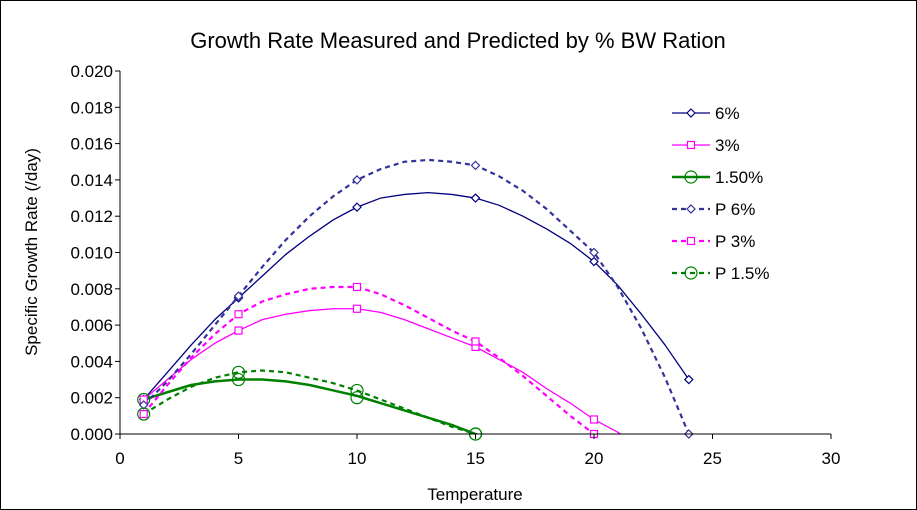 Image resolution: width=917 pixels, height=510 pixels. I want to click on x-tick-label: 0, so click(119, 458).